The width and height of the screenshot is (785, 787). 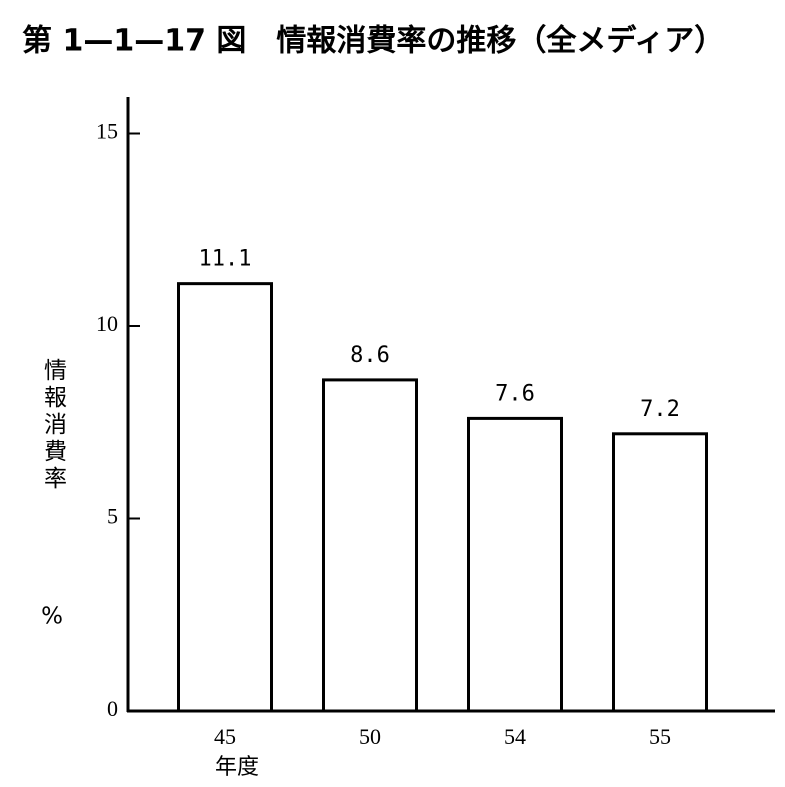 I want to click on y-tick-label: 0, so click(x=112, y=708).